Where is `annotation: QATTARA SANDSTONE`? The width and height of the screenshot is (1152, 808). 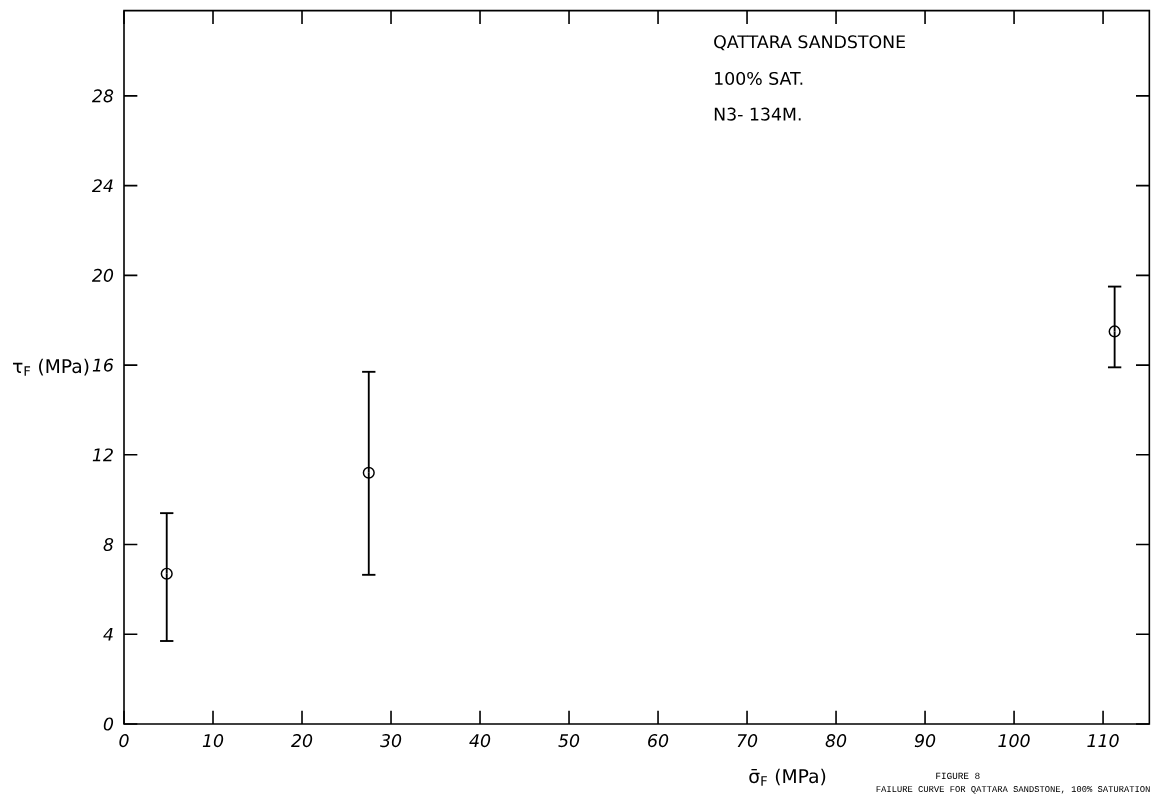 annotation: QATTARA SANDSTONE is located at coordinates (809, 43).